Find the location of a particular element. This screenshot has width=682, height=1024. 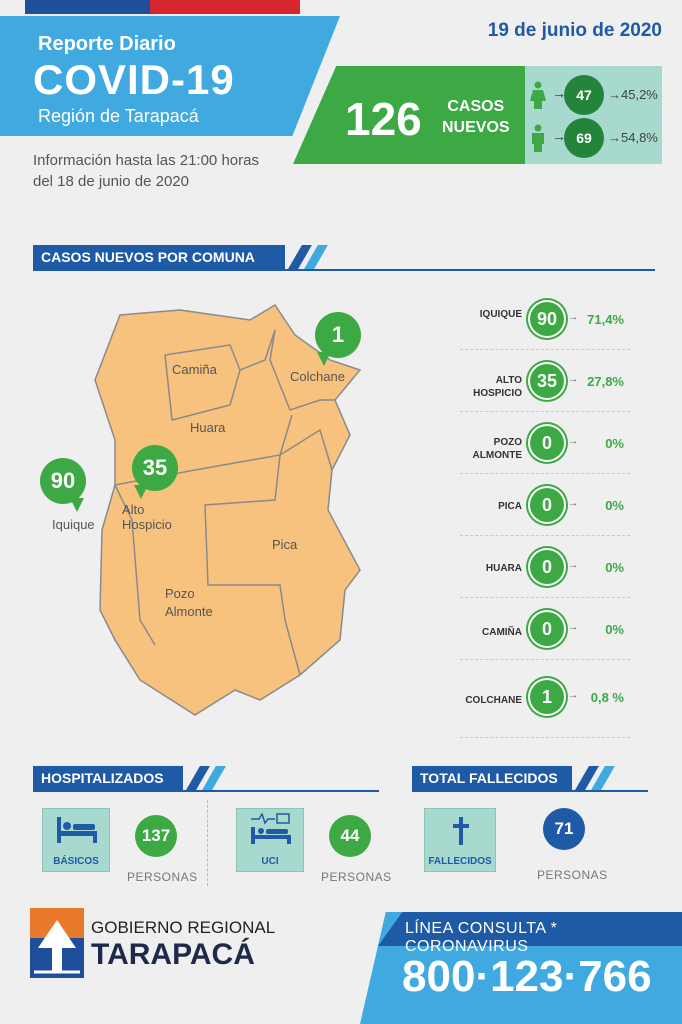

fallecidos-box: FALLECIDOS is located at coordinates (460, 840).